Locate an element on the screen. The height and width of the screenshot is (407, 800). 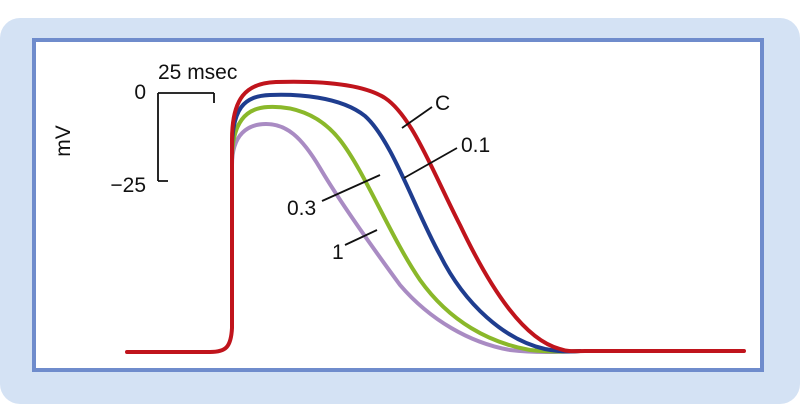
trace-label-1: 1 is located at coordinates (338, 252).